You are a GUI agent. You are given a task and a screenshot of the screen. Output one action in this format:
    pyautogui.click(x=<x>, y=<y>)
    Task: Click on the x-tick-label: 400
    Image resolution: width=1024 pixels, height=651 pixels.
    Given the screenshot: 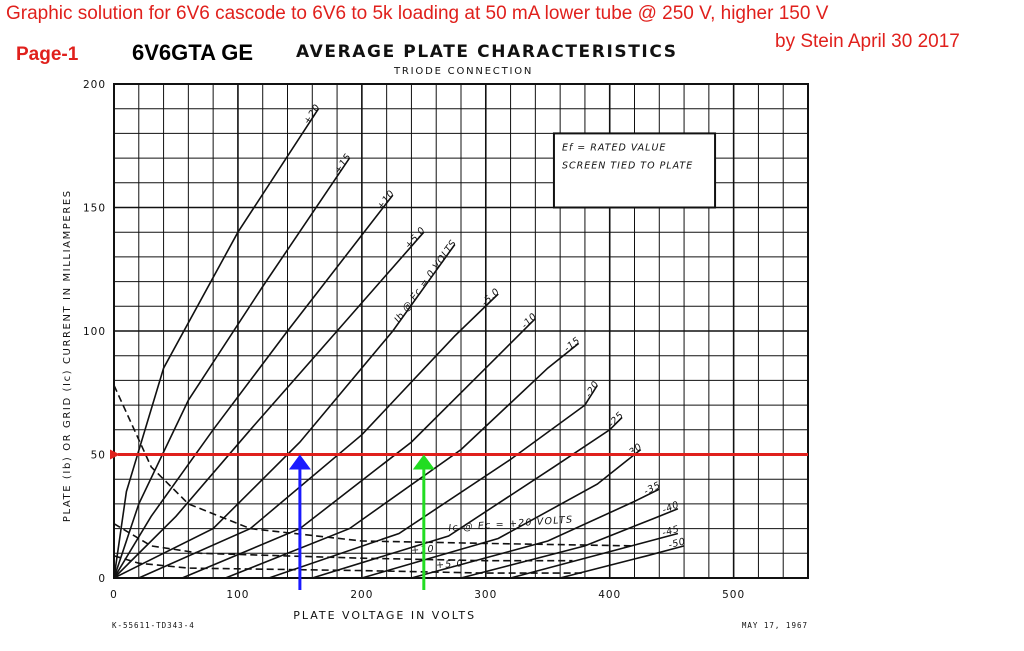 What is the action you would take?
    pyautogui.click(x=609, y=595)
    